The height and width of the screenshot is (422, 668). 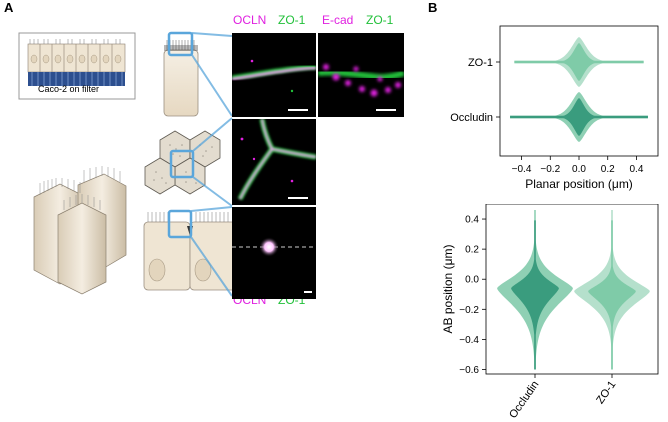 What do you see at coordinates (522, 169) in the screenshot?
I see `x-tick-label: −0.4` at bounding box center [522, 169].